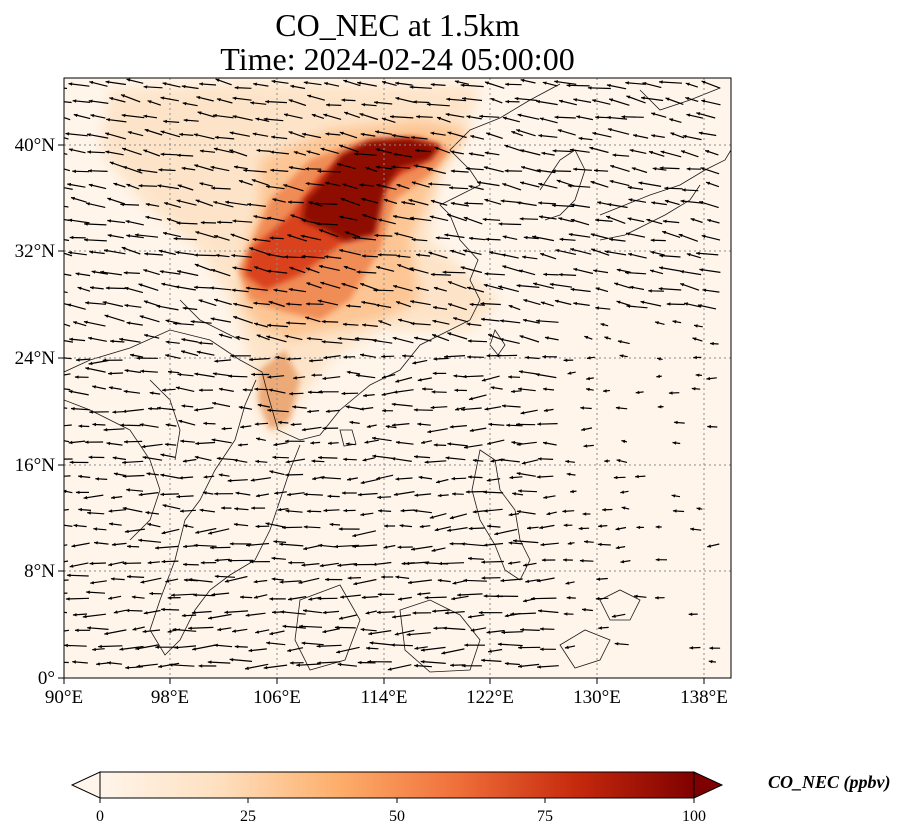  What do you see at coordinates (545, 816) in the screenshot?
I see `colorbar-tick-label: 75` at bounding box center [545, 816].